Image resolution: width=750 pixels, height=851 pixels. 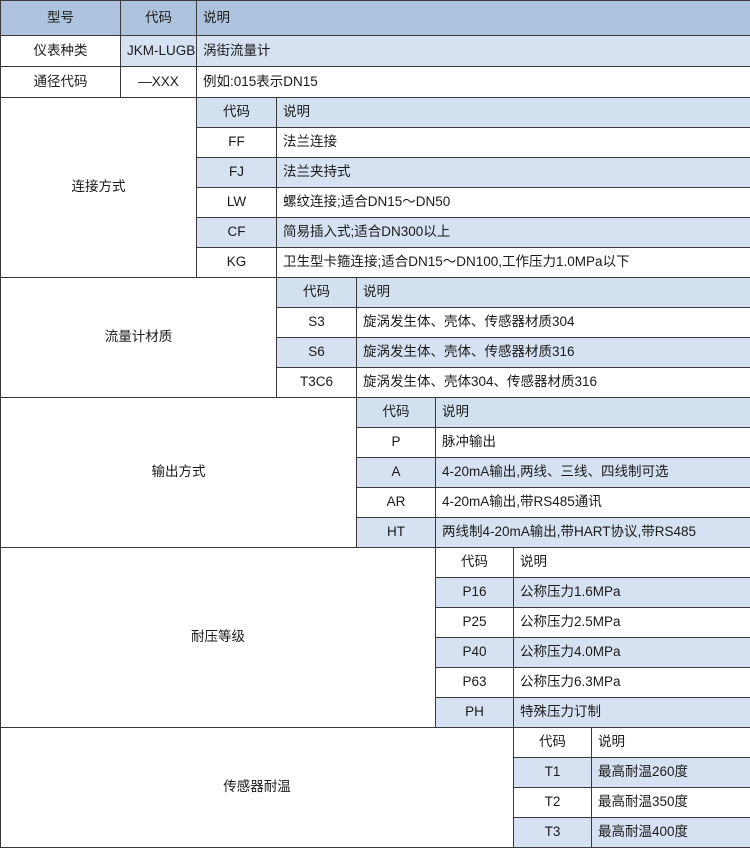 I want to click on description-cell: 特殊压力订制, so click(x=631, y=712).